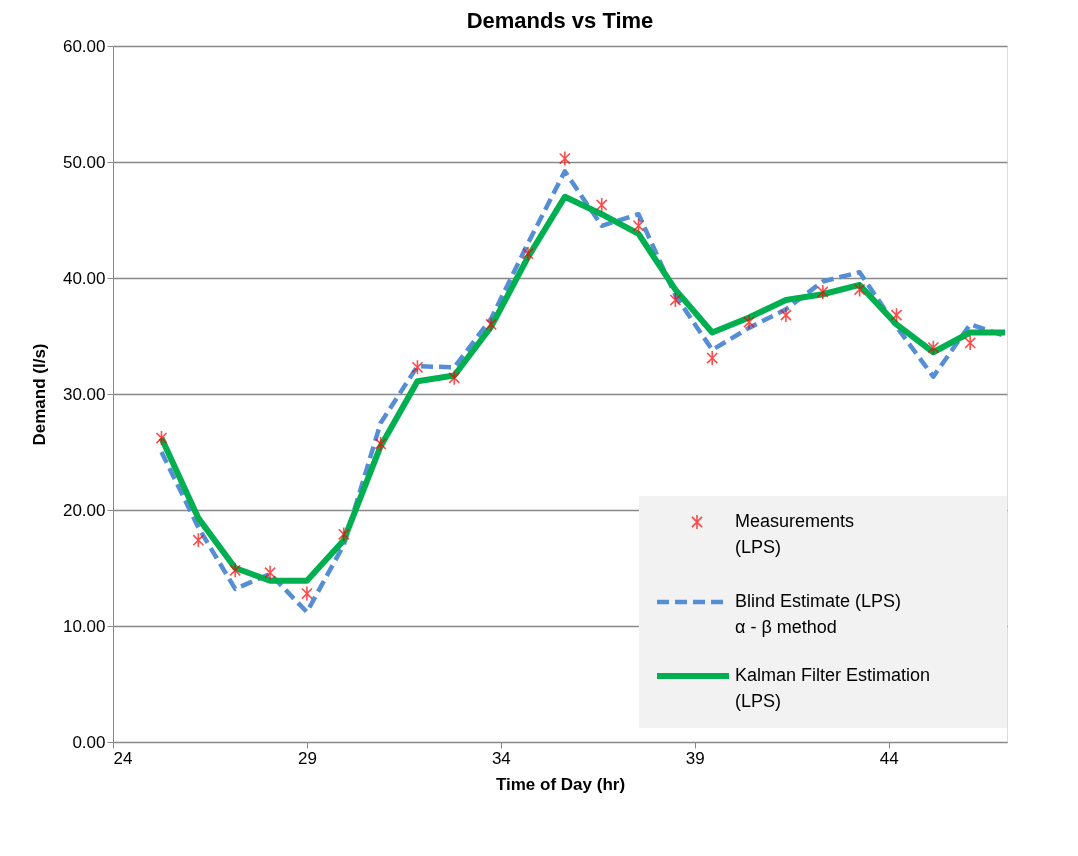 The height and width of the screenshot is (856, 1078). I want to click on y-tick-label: 20.00, so click(84, 510).